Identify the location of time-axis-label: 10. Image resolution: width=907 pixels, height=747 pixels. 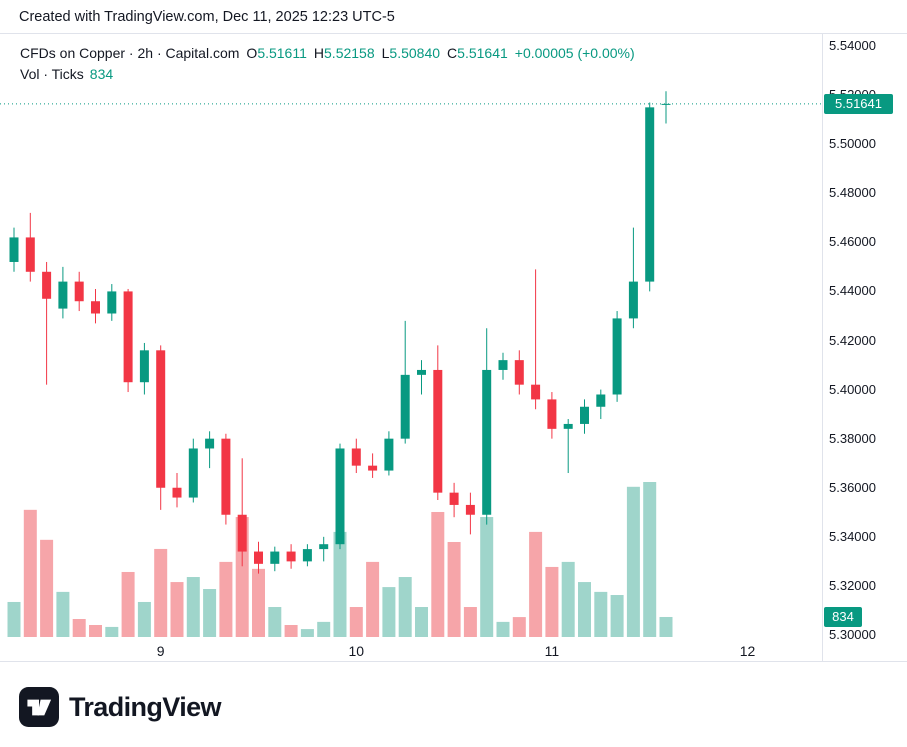
(356, 651).